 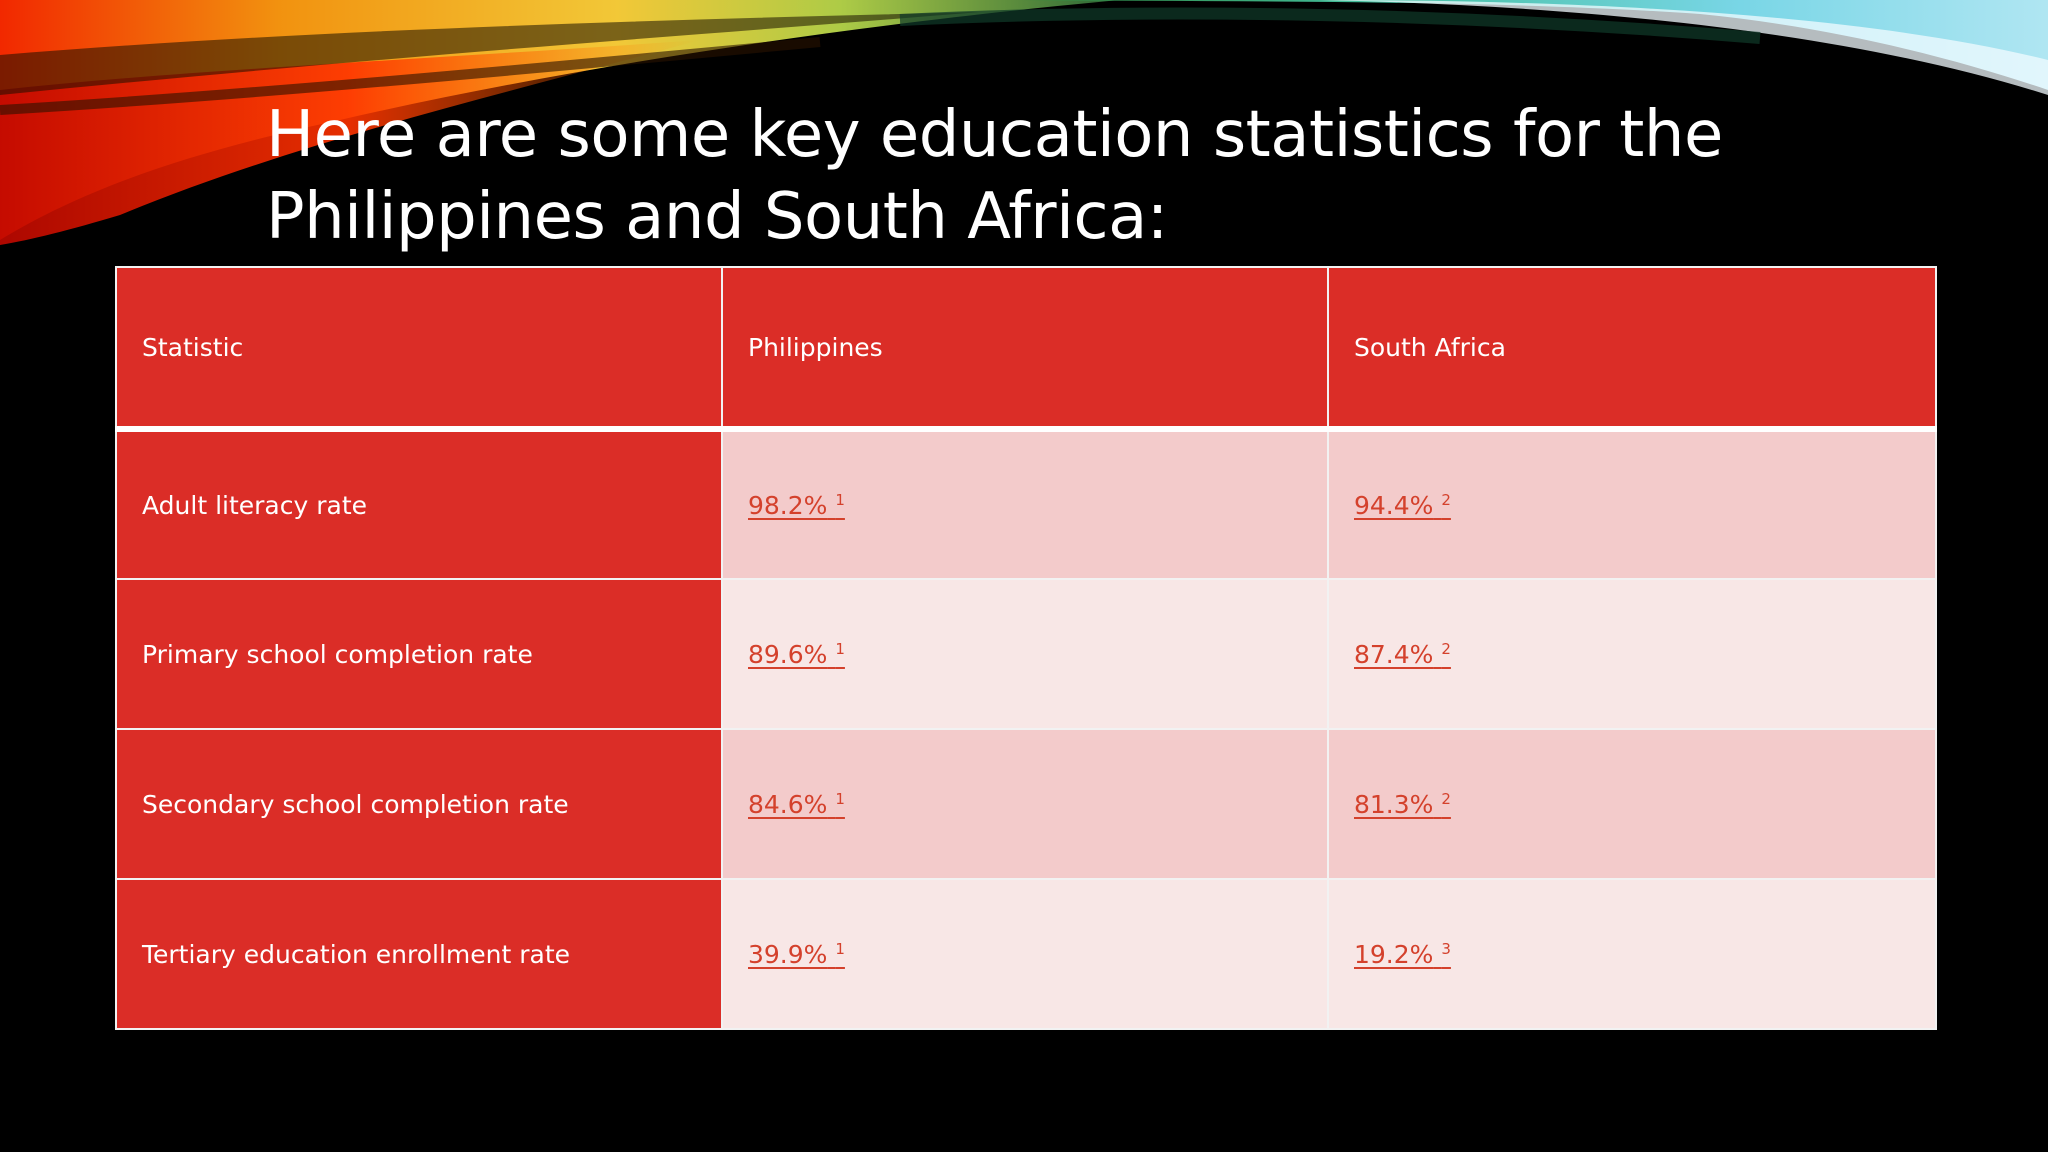 I want to click on cell-south-africa: 94.4% 2, so click(x=1632, y=504).